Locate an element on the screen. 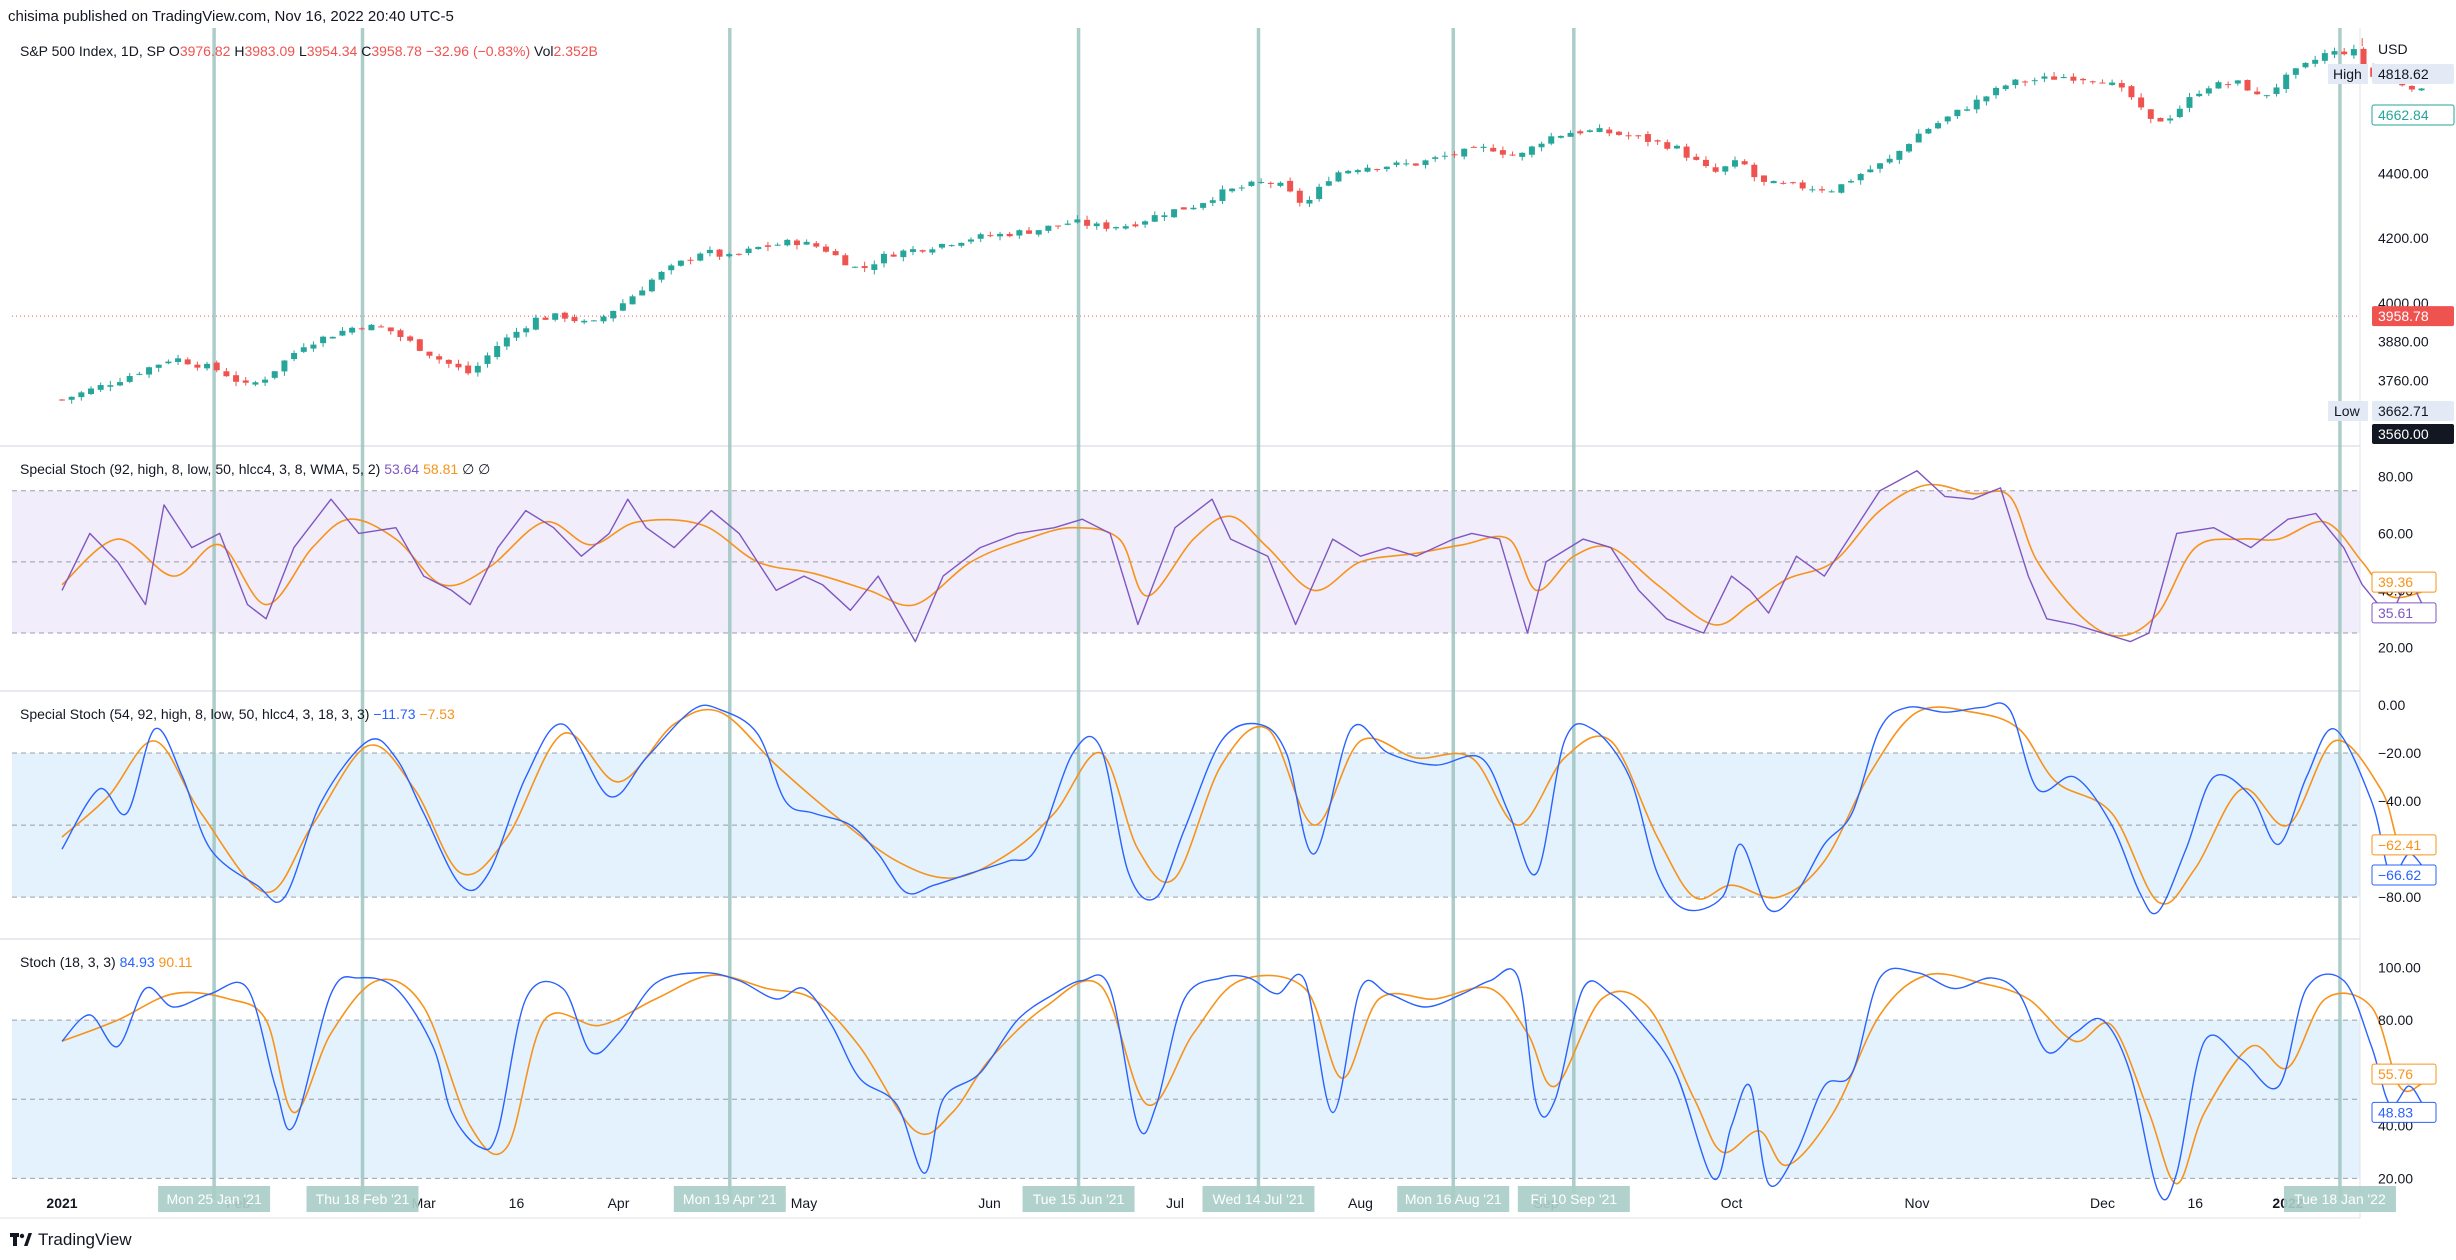  special-stoch-1-last-tag: 39.36 is located at coordinates (2404, 582).